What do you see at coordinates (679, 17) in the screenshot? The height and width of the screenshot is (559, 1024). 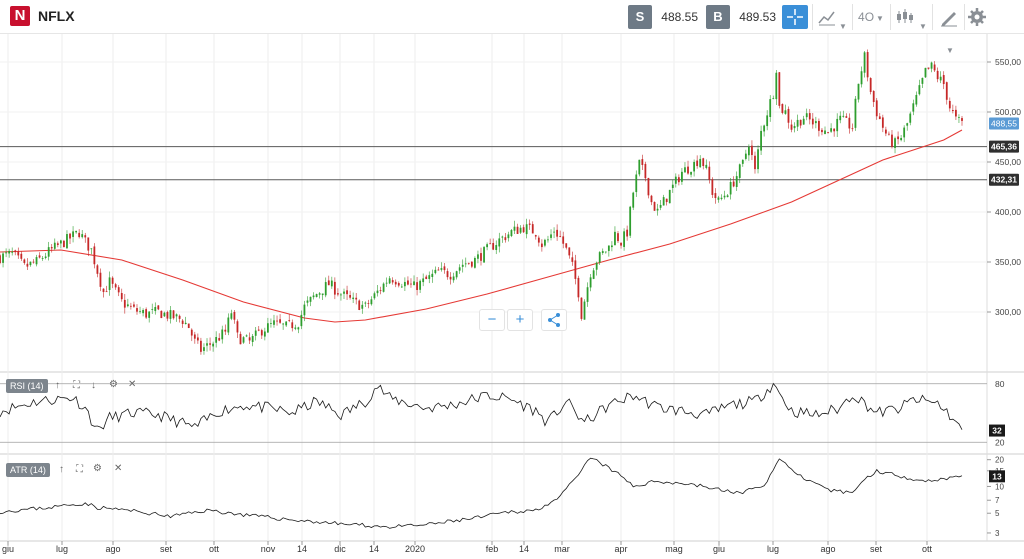 I see `sell-price: 488.55` at bounding box center [679, 17].